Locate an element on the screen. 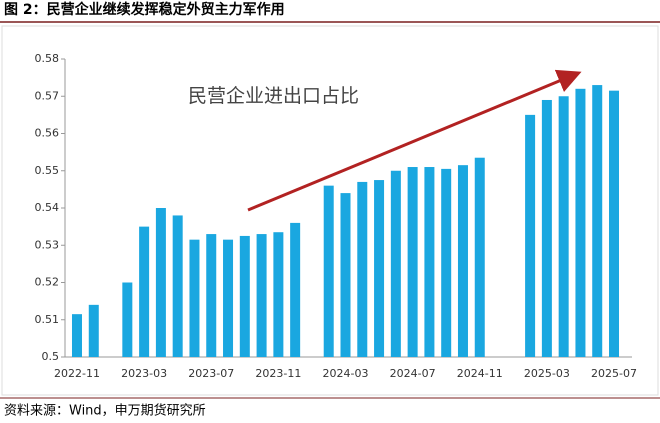 Image resolution: width=660 pixels, height=423 pixels. x-tick-label: 2024-03 is located at coordinates (346, 373).